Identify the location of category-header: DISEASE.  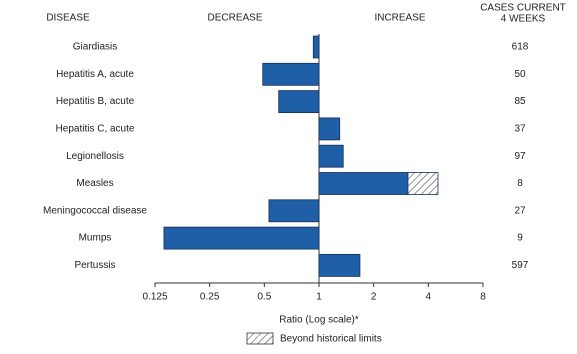
(68, 18).